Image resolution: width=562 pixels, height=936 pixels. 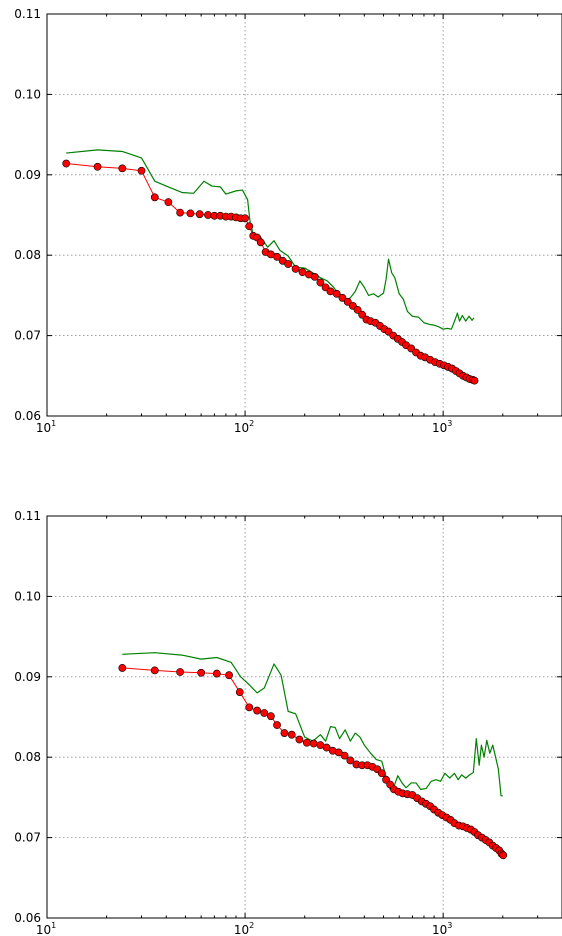 I want to click on series-connector-line, so click(x=313, y=761).